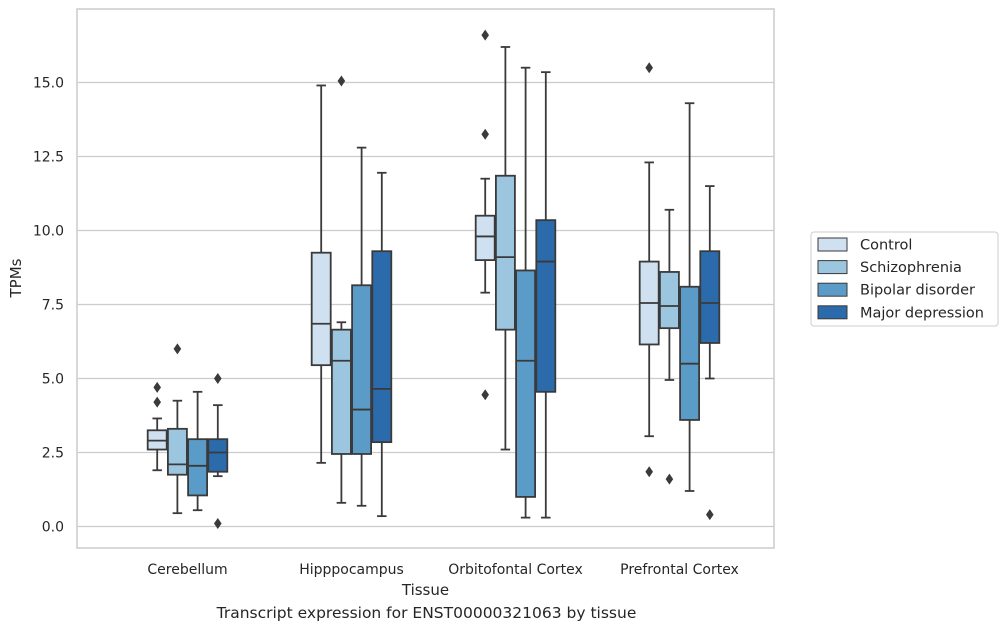 The image size is (1007, 634). What do you see at coordinates (48, 84) in the screenshot?
I see `y-tick-label: 15.0` at bounding box center [48, 84].